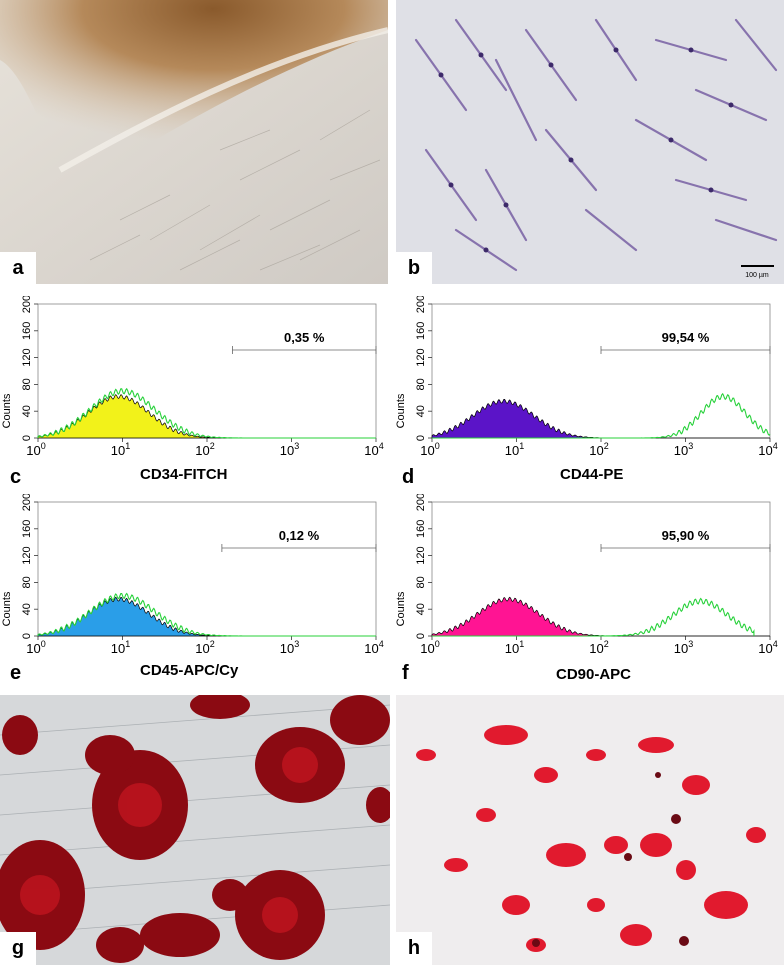 The height and width of the screenshot is (965, 784). What do you see at coordinates (16, 477) in the screenshot?
I see `panel-letter-c: c` at bounding box center [16, 477].